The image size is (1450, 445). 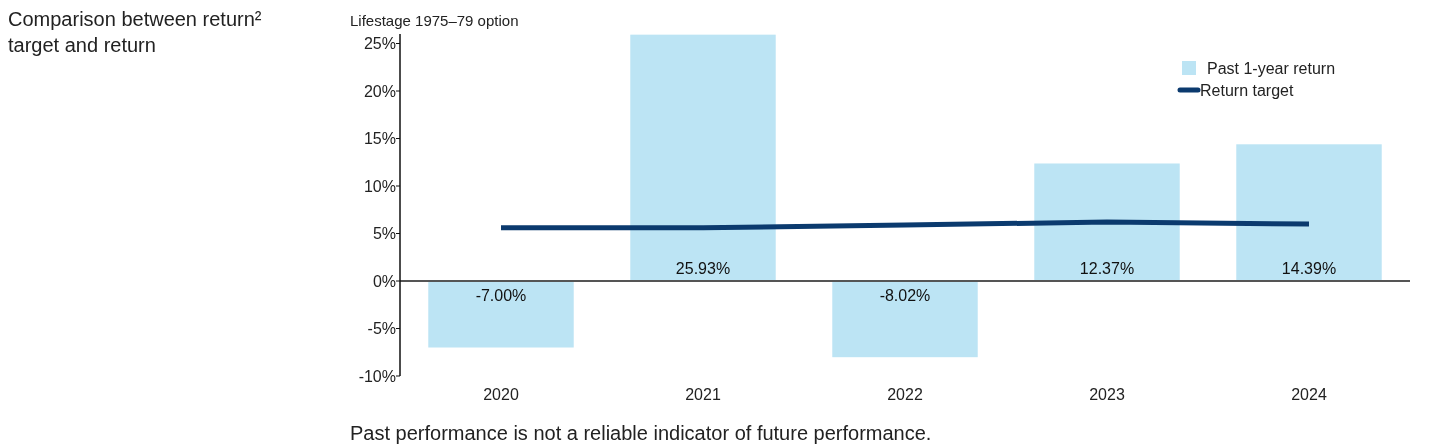 What do you see at coordinates (379, 186) in the screenshot?
I see `y-tick-label: 10%` at bounding box center [379, 186].